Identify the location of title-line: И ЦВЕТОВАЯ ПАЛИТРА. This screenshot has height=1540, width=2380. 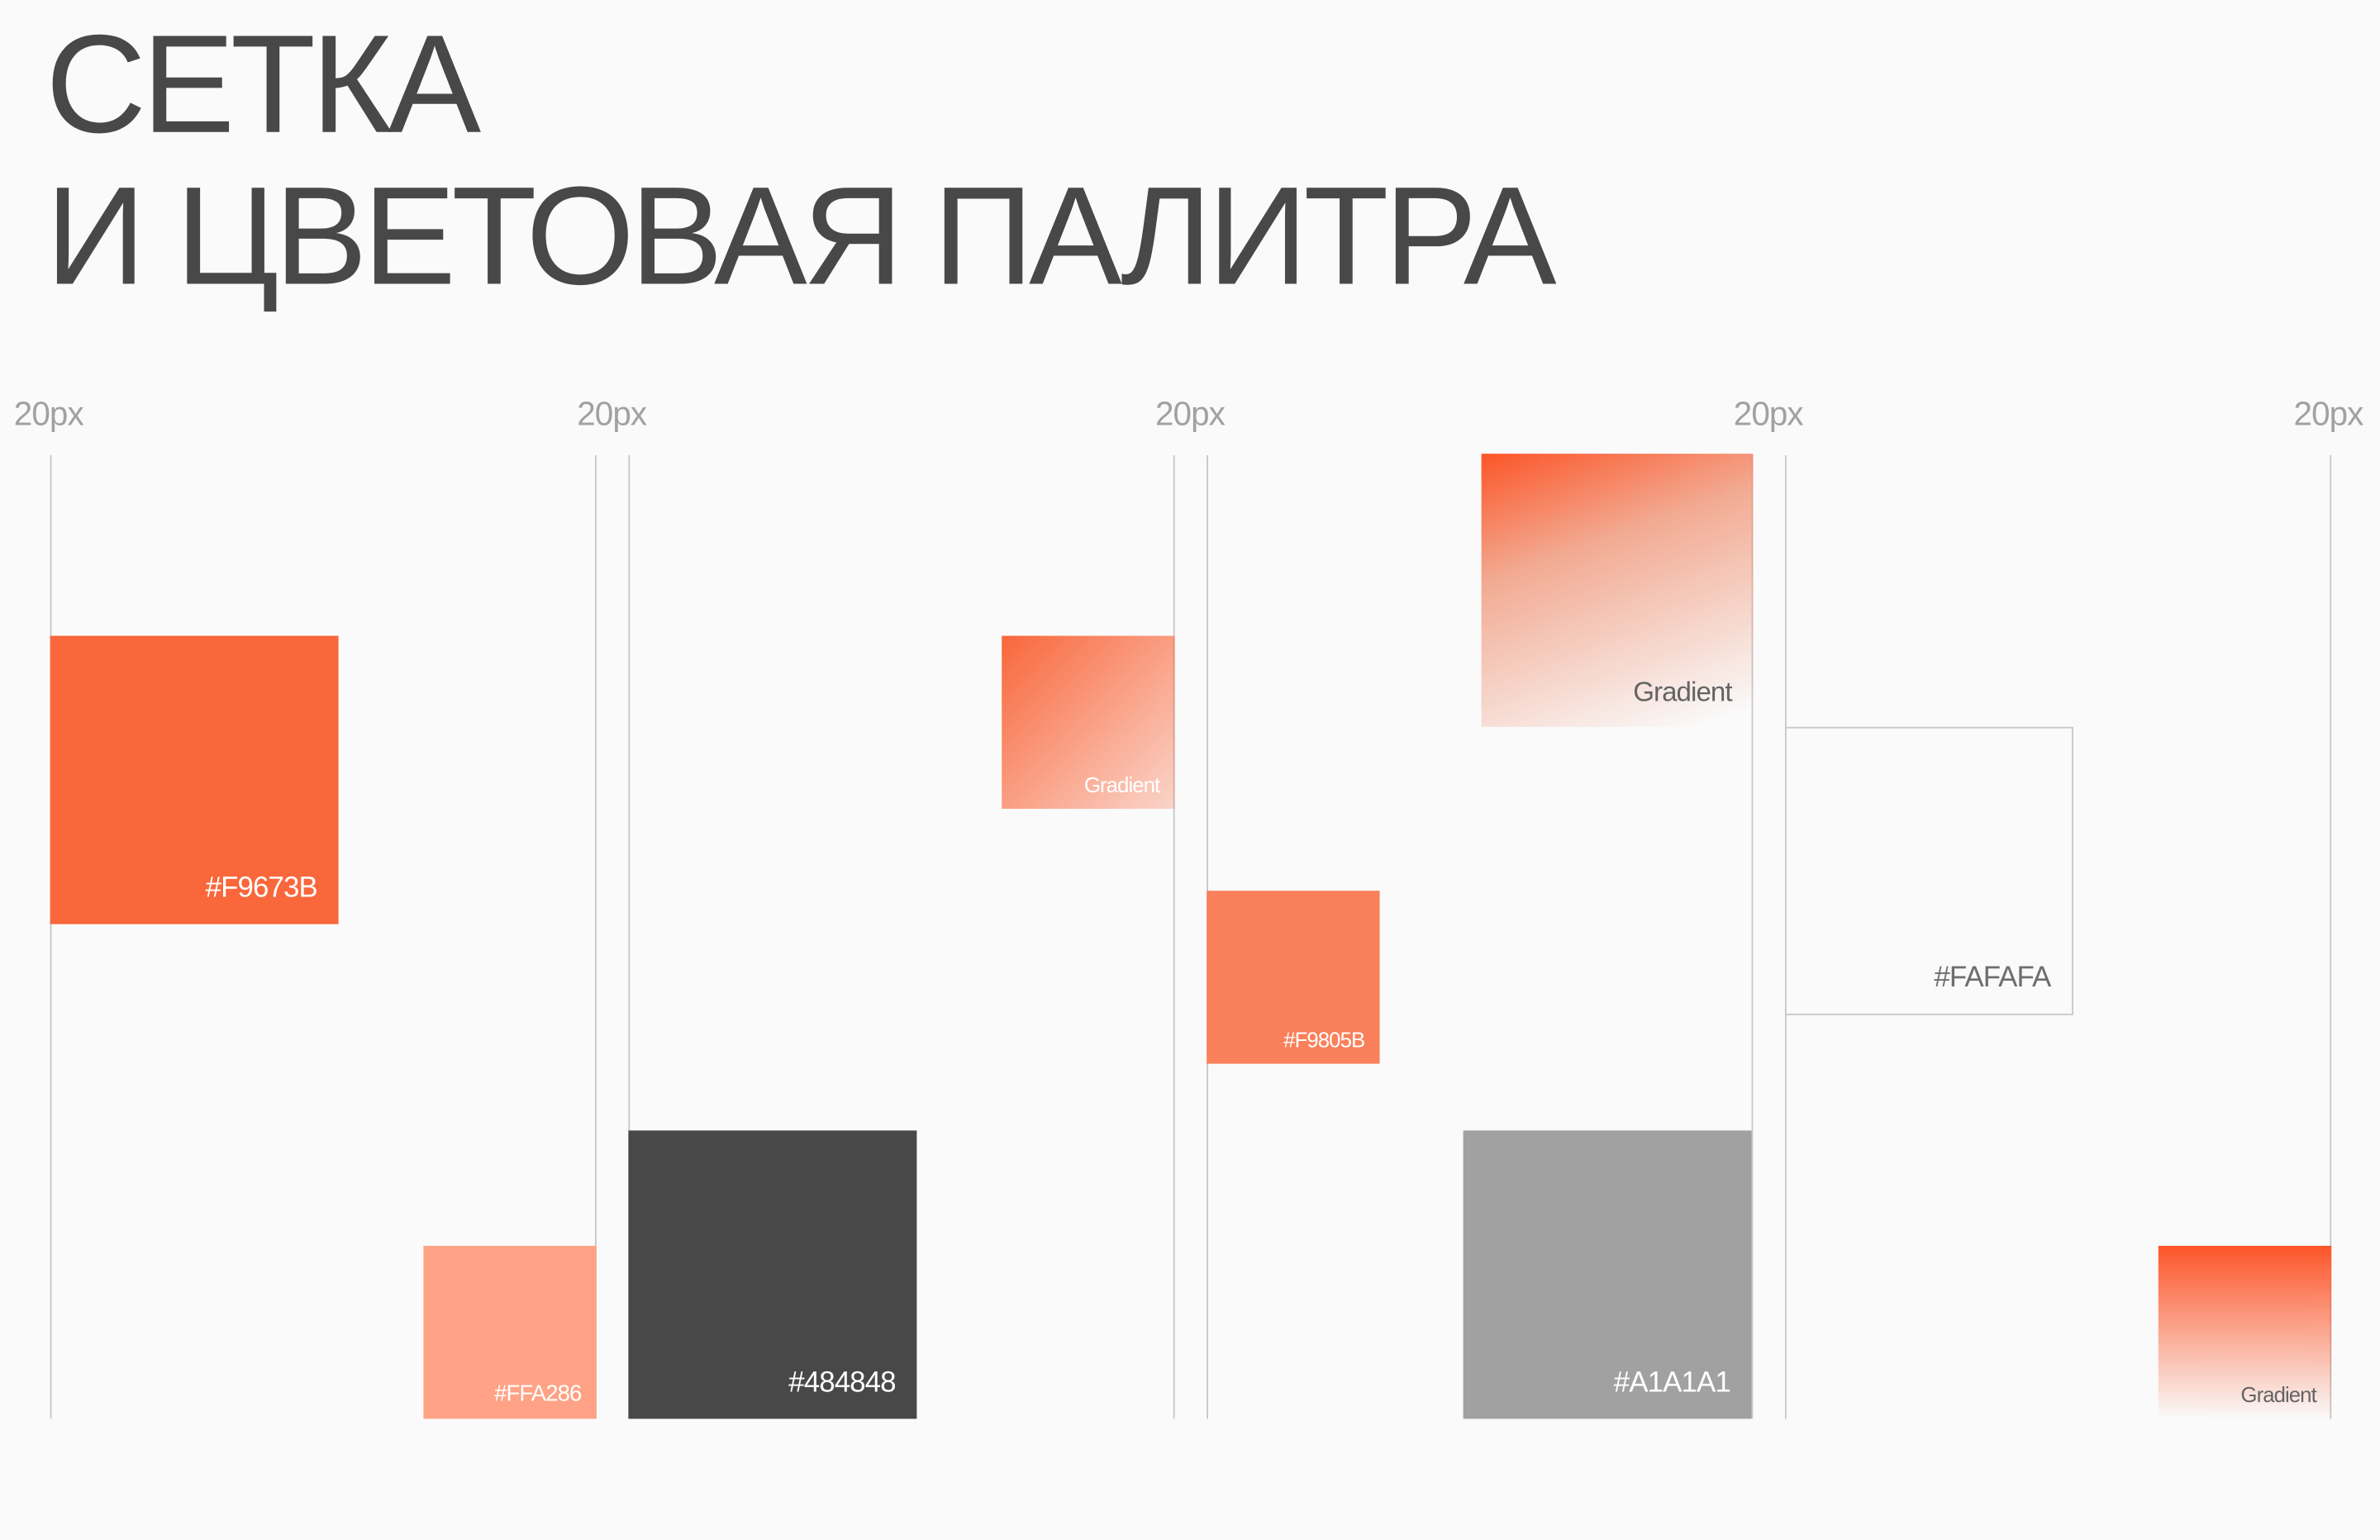
(801, 237).